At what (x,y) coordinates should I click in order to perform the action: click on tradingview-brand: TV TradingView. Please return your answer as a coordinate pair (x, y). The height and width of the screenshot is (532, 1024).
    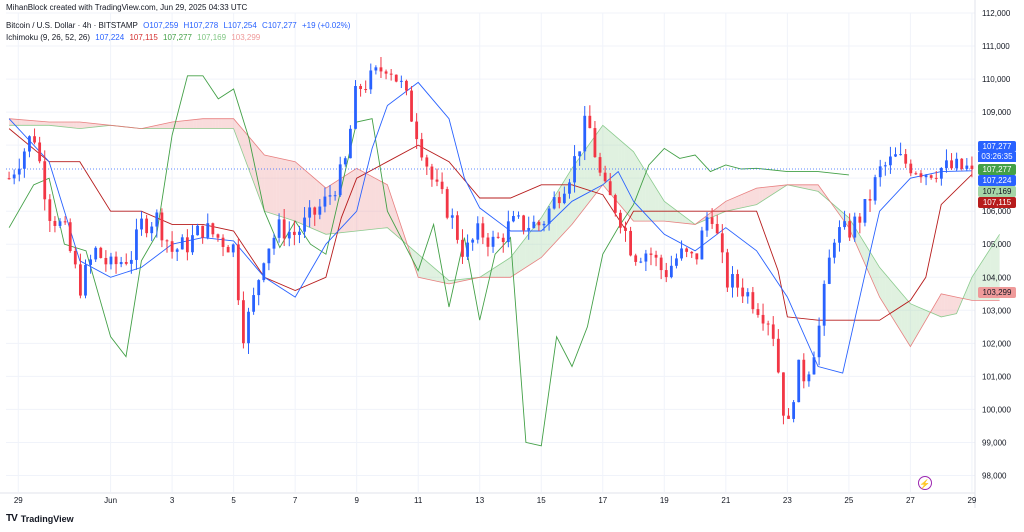
    Looking at the image, I should click on (40, 518).